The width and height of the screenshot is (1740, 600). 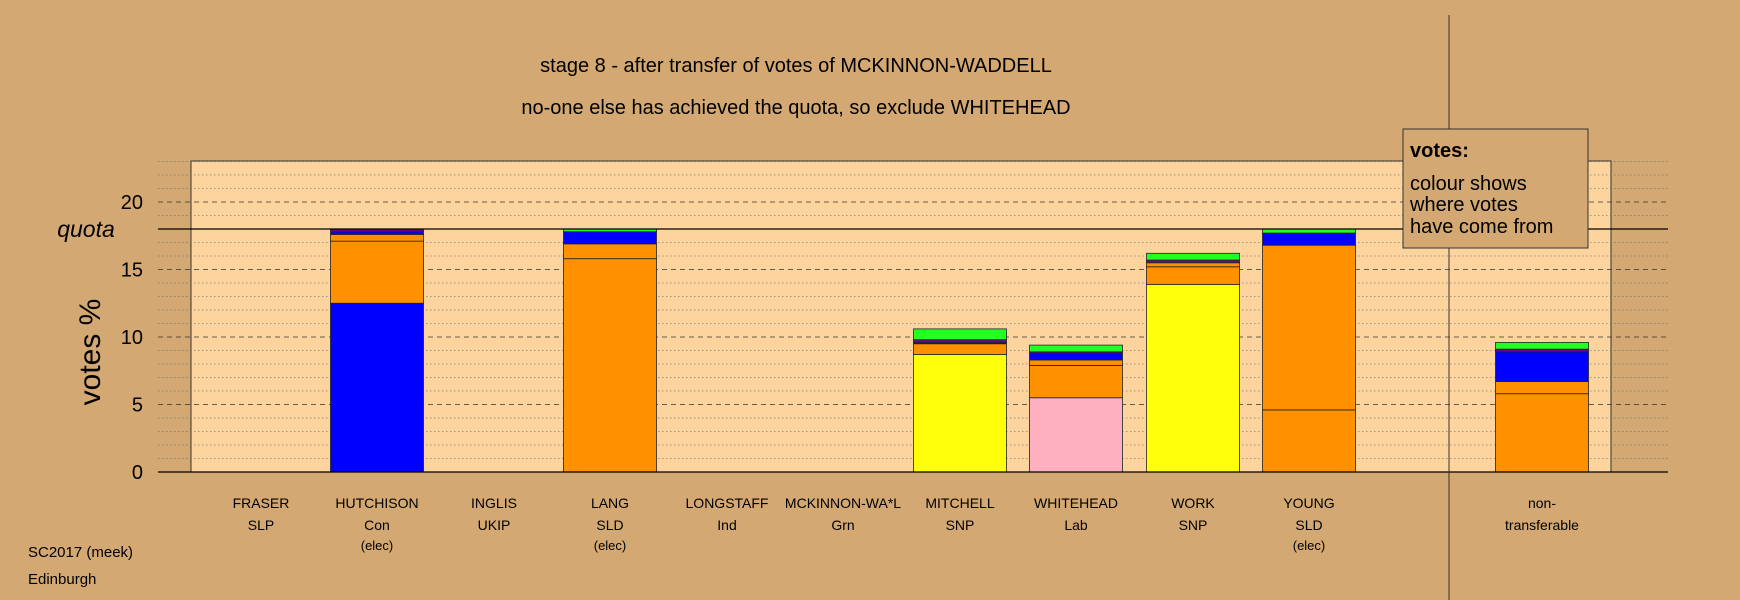 I want to click on candidate-name-label: WHITEHEAD, so click(x=1076, y=503).